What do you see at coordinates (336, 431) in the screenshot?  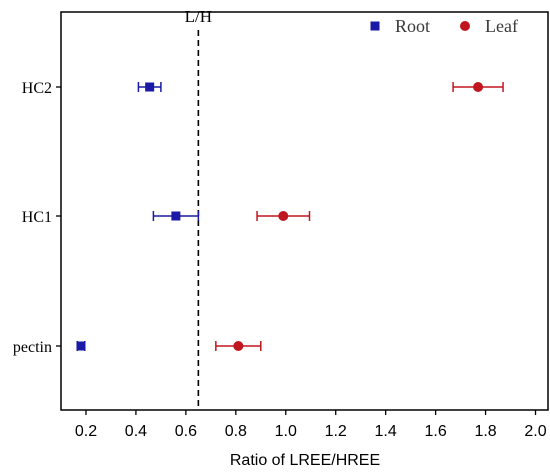 I see `x-tick-label: 1.2` at bounding box center [336, 431].